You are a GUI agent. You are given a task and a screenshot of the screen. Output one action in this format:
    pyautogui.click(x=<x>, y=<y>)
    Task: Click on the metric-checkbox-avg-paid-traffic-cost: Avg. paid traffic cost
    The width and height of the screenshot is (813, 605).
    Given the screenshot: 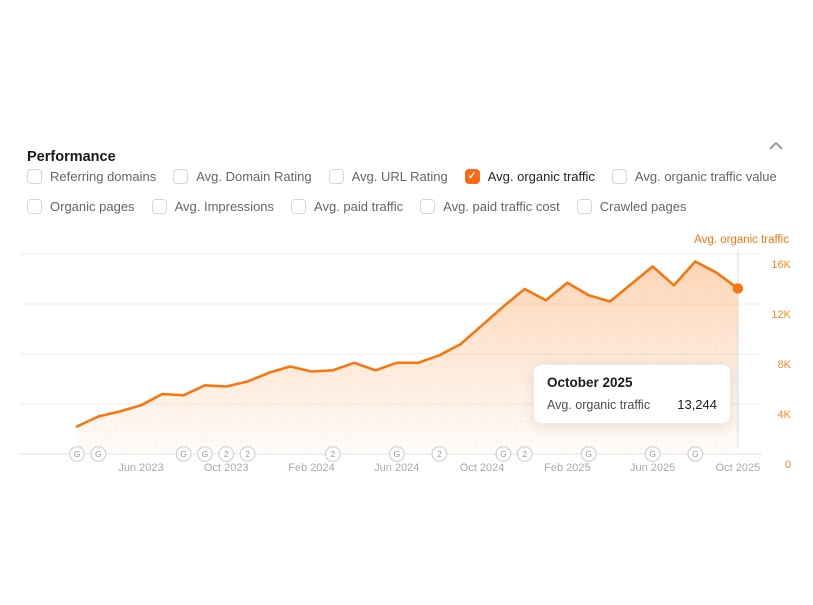 What is the action you would take?
    pyautogui.click(x=490, y=206)
    